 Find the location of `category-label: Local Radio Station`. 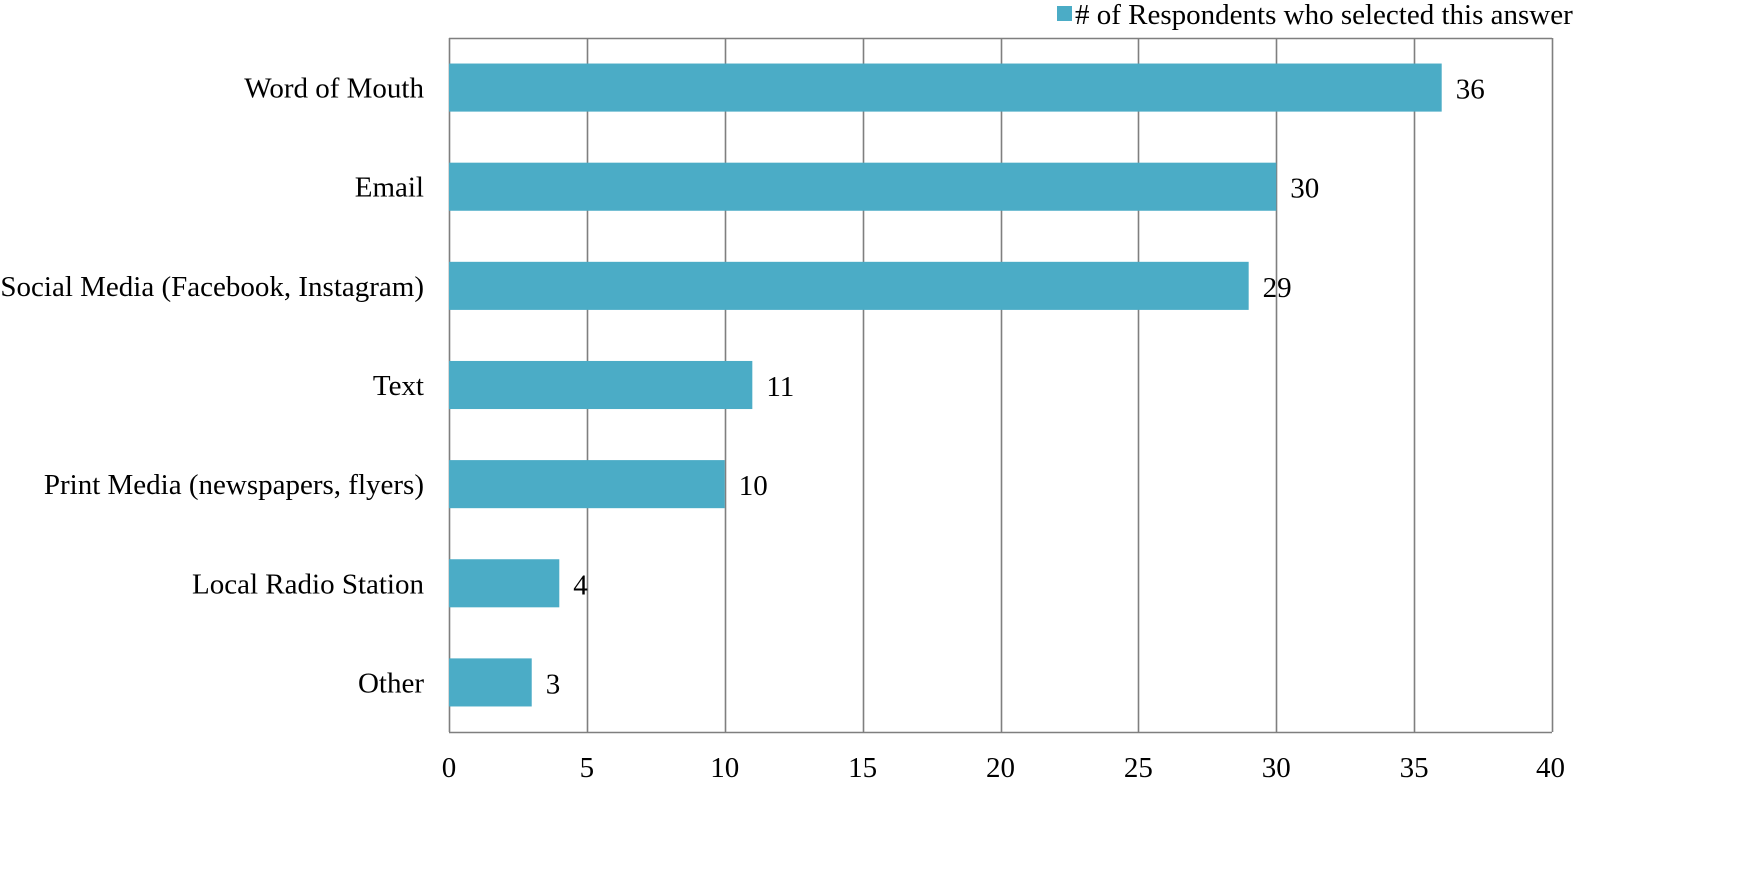

category-label: Local Radio Station is located at coordinates (308, 584).